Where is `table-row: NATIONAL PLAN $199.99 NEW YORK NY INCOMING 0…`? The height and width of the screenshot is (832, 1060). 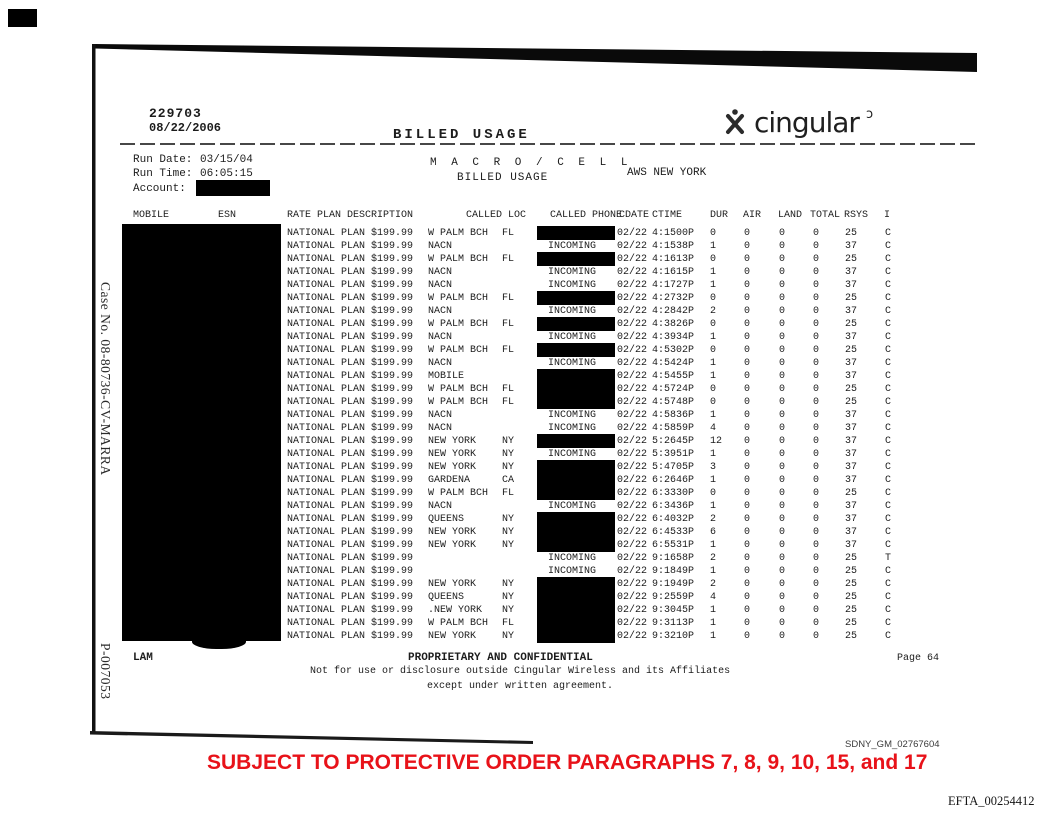
table-row: NATIONAL PLAN $199.99 NEW YORK NY INCOMING 0… is located at coordinates (530, 454).